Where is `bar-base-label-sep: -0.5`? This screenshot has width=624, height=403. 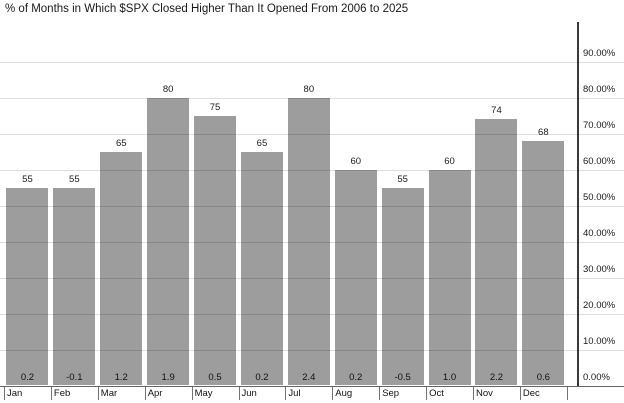
bar-base-label-sep: -0.5 is located at coordinates (402, 377).